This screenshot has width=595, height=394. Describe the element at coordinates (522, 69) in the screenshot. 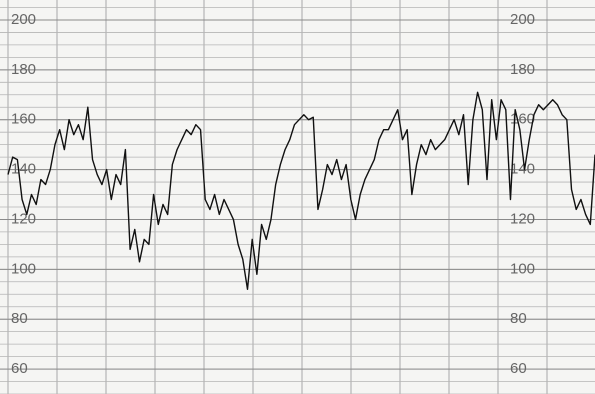

I see `y-tick-label-right: 180` at that location.